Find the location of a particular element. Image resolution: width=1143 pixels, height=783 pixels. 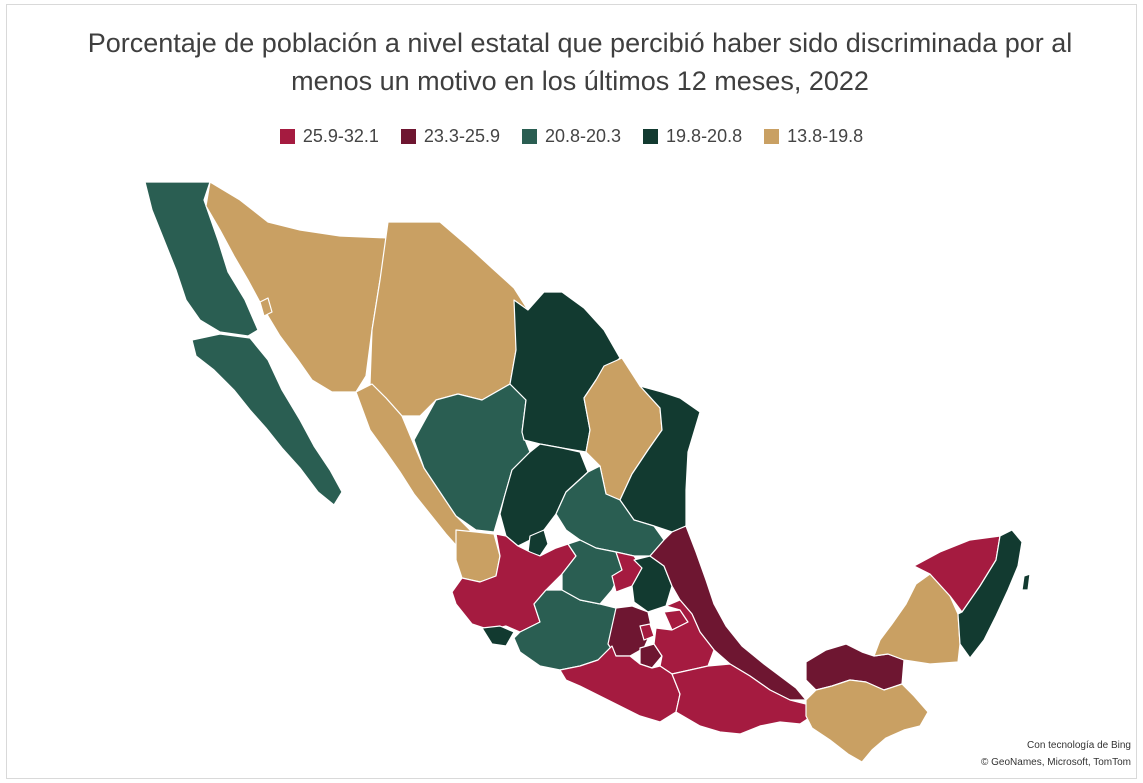

legend-item: 20.8-20.3 is located at coordinates (571, 136).